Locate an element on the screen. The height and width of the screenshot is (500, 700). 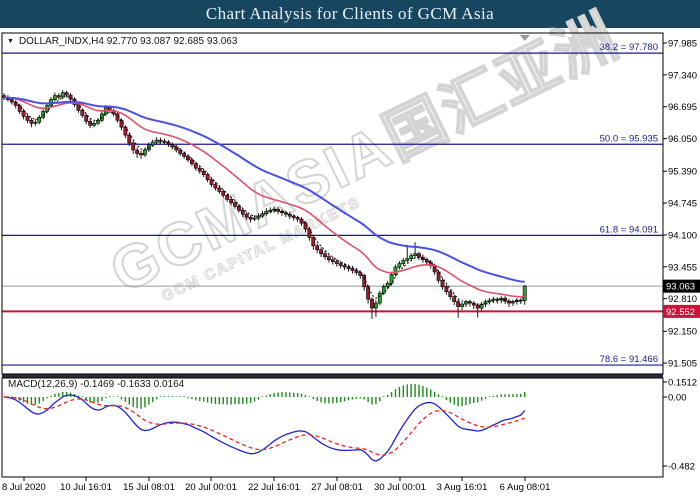
macd-tick-label: 0.00 is located at coordinates (677, 398).